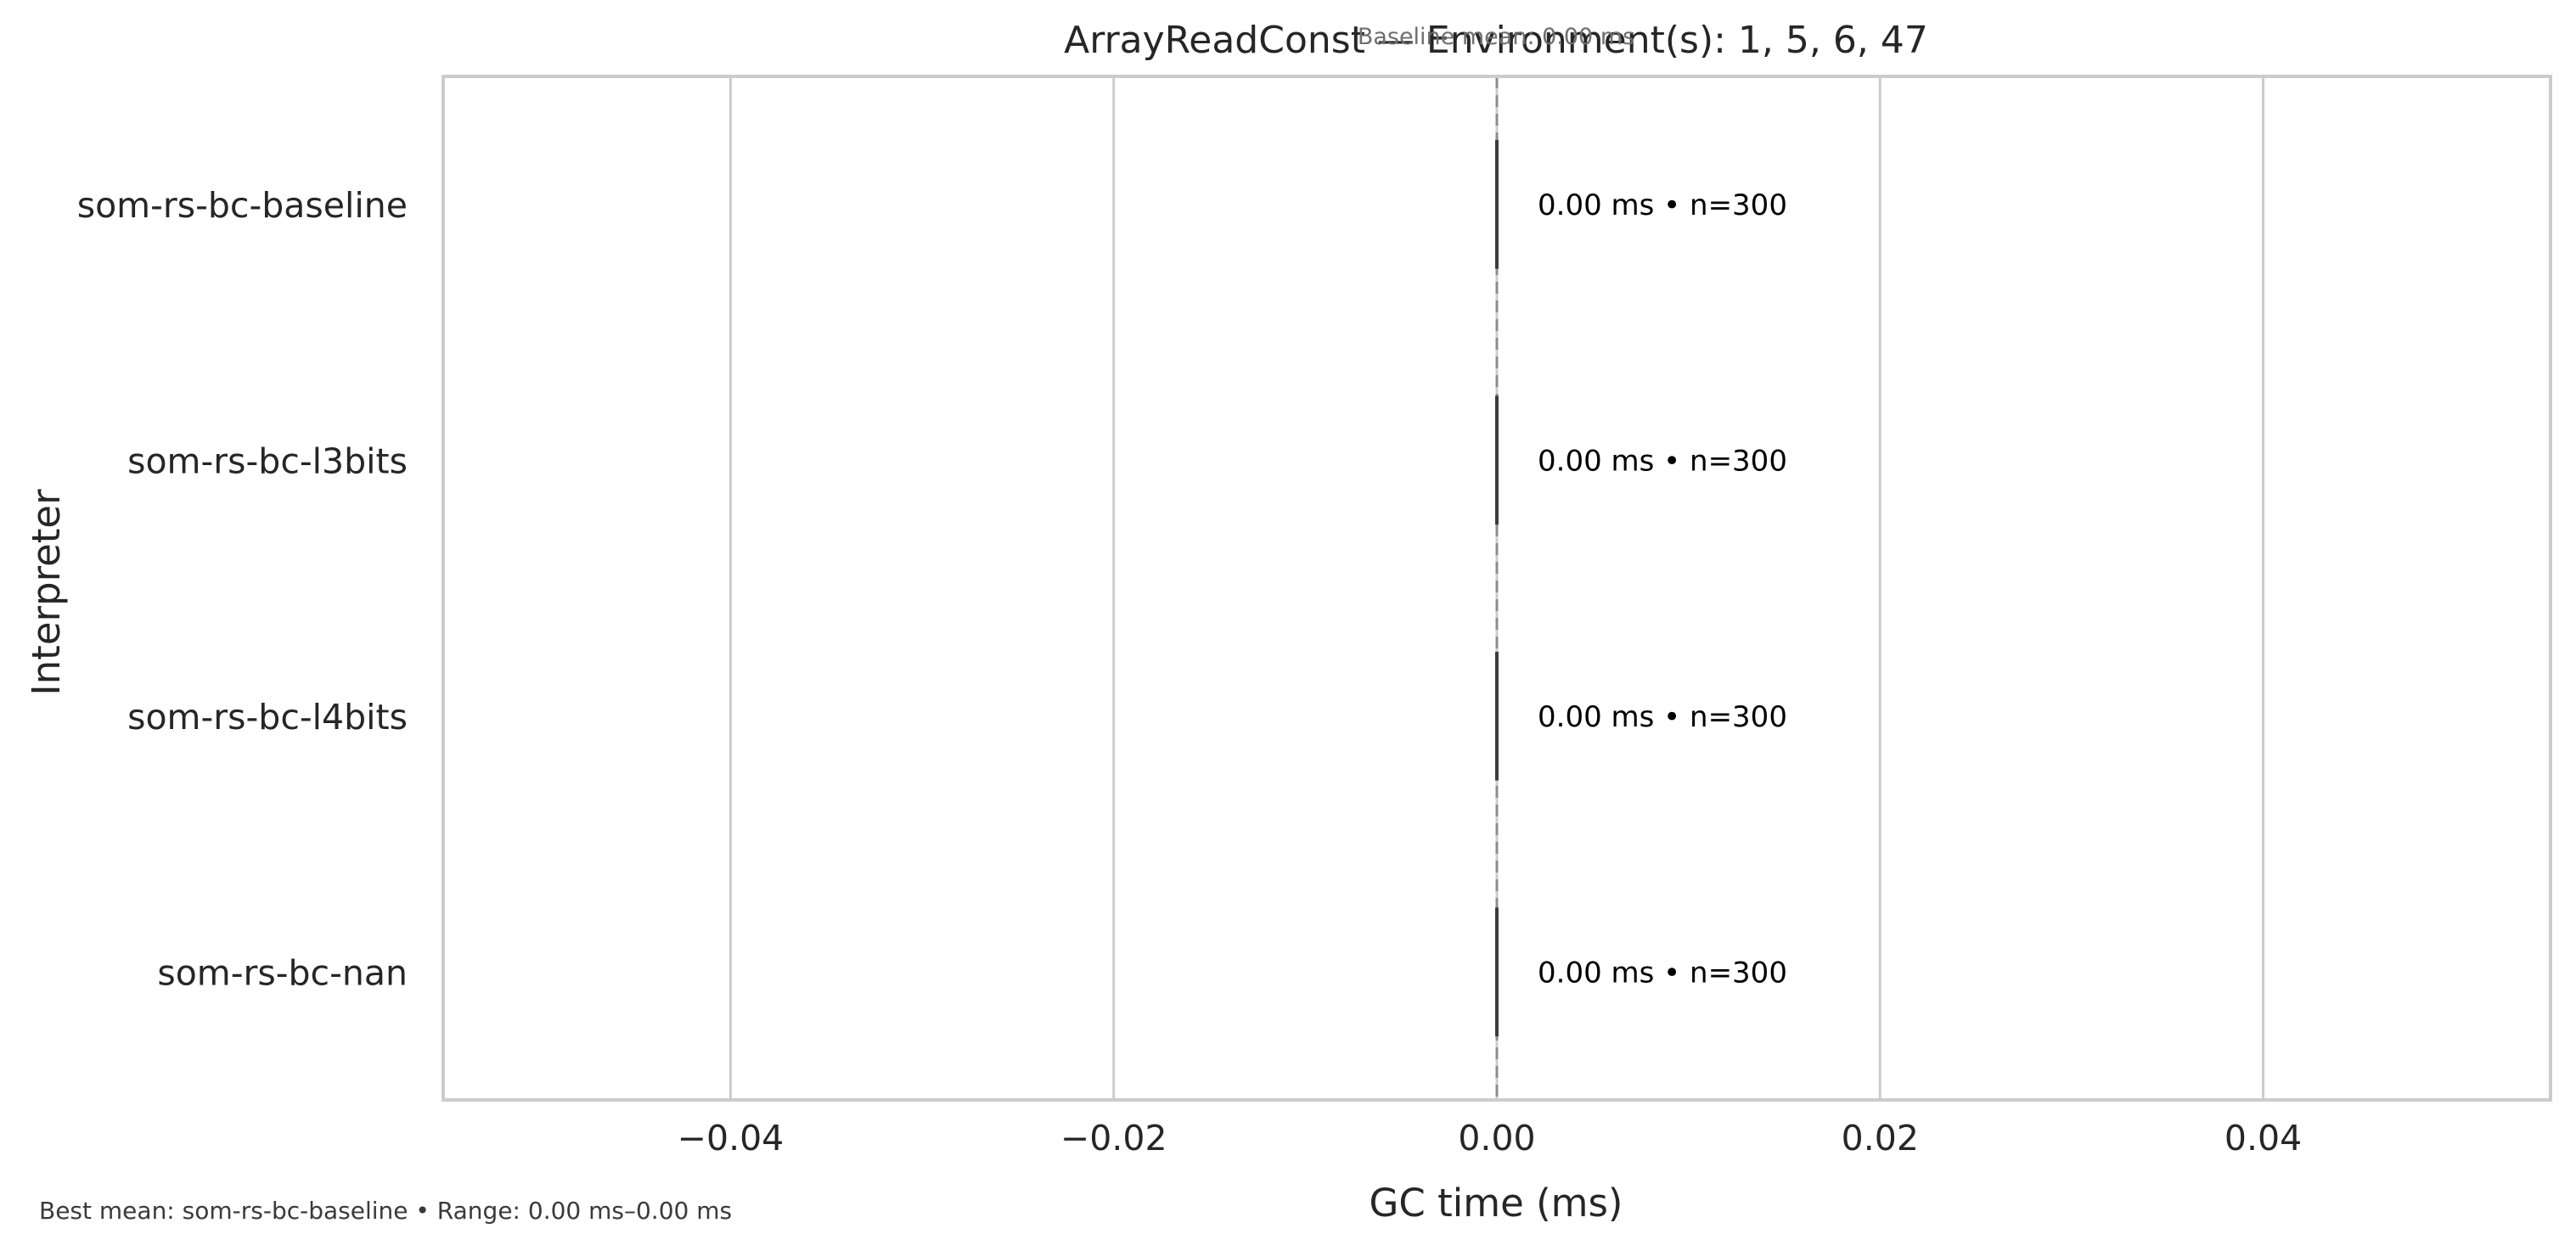  I want to click on y-tick-label: som-rs-bc-baseline, so click(242, 206).